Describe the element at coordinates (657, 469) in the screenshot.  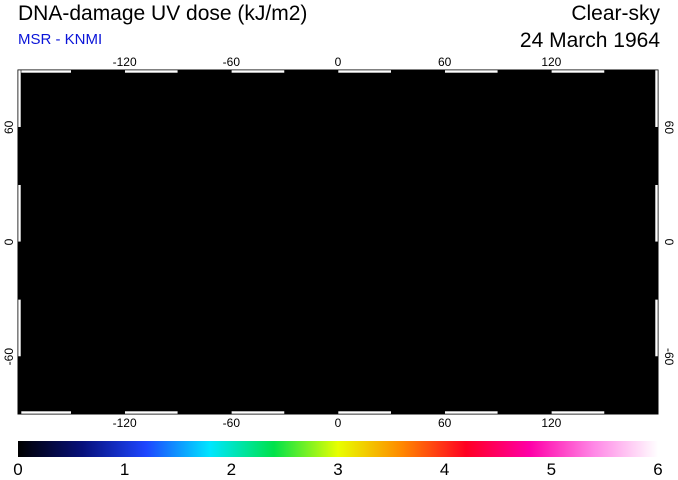
I see `colorbar-label: 6` at that location.